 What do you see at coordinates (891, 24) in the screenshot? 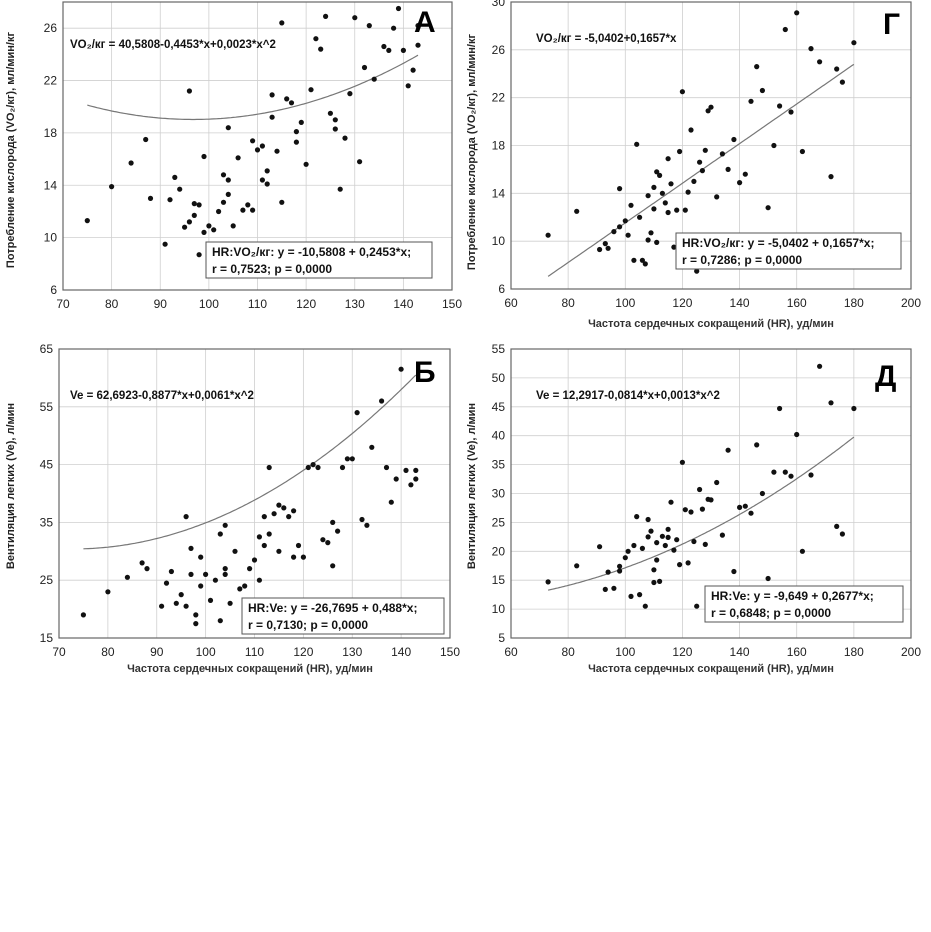
I see `panel-letter: Г` at bounding box center [891, 24].